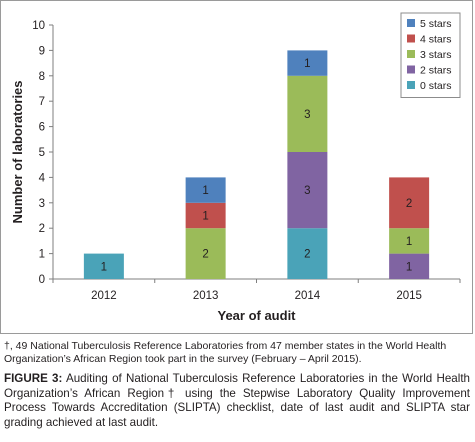 The height and width of the screenshot is (442, 475). I want to click on x-tick-label: 2014, so click(308, 296).